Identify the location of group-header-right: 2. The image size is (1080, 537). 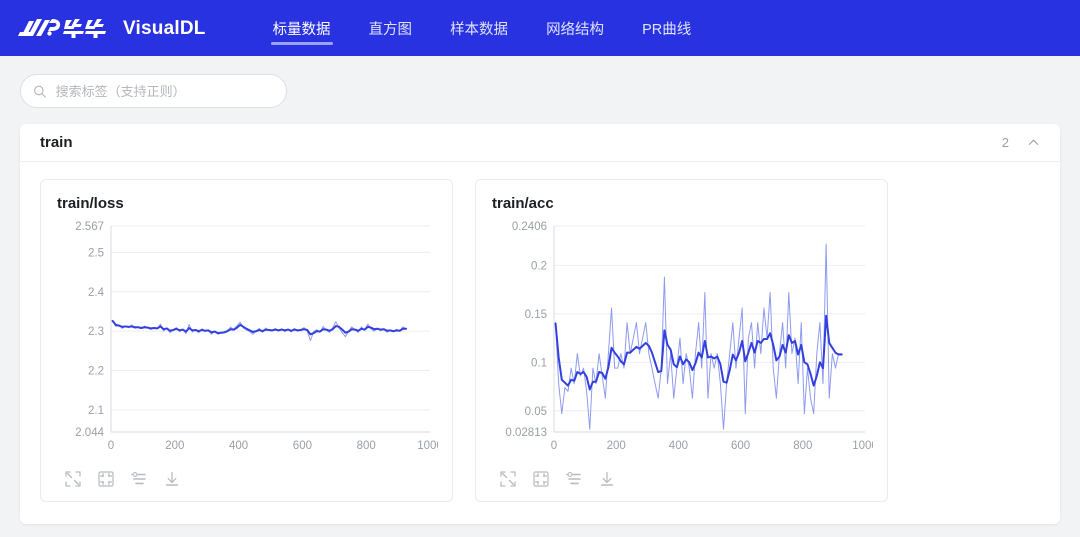
(1021, 142).